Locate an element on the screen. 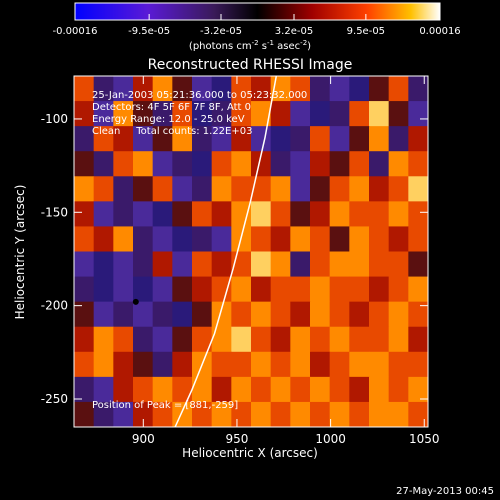  colorbar-tick-label: 0.00016 is located at coordinates (439, 31).